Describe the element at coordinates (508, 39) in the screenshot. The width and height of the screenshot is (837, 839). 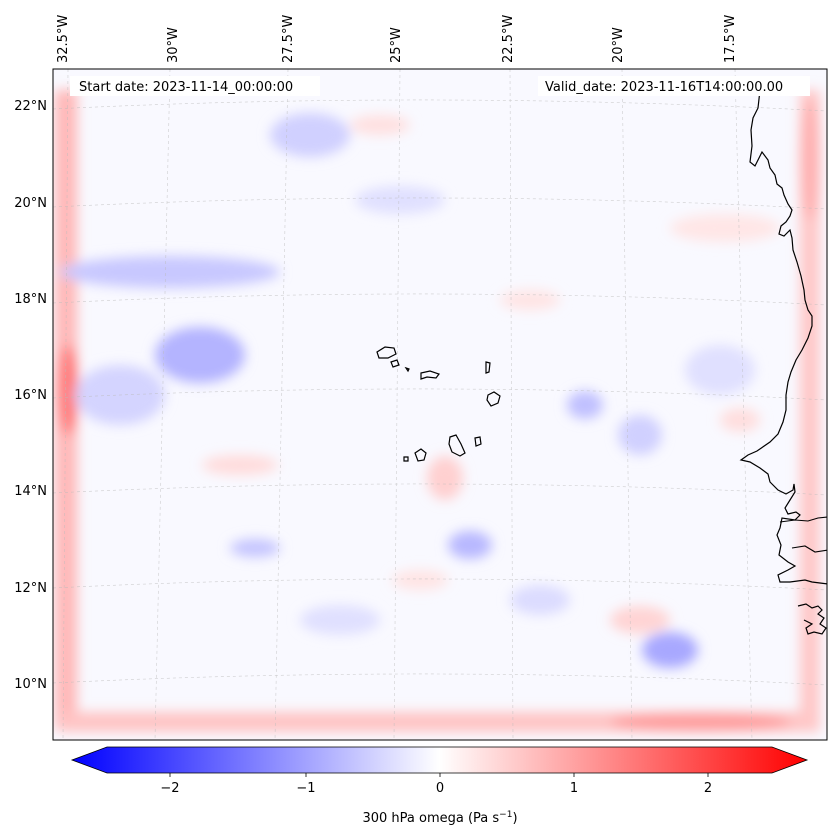
I see `lon-tick-label: 22.5°W` at that location.